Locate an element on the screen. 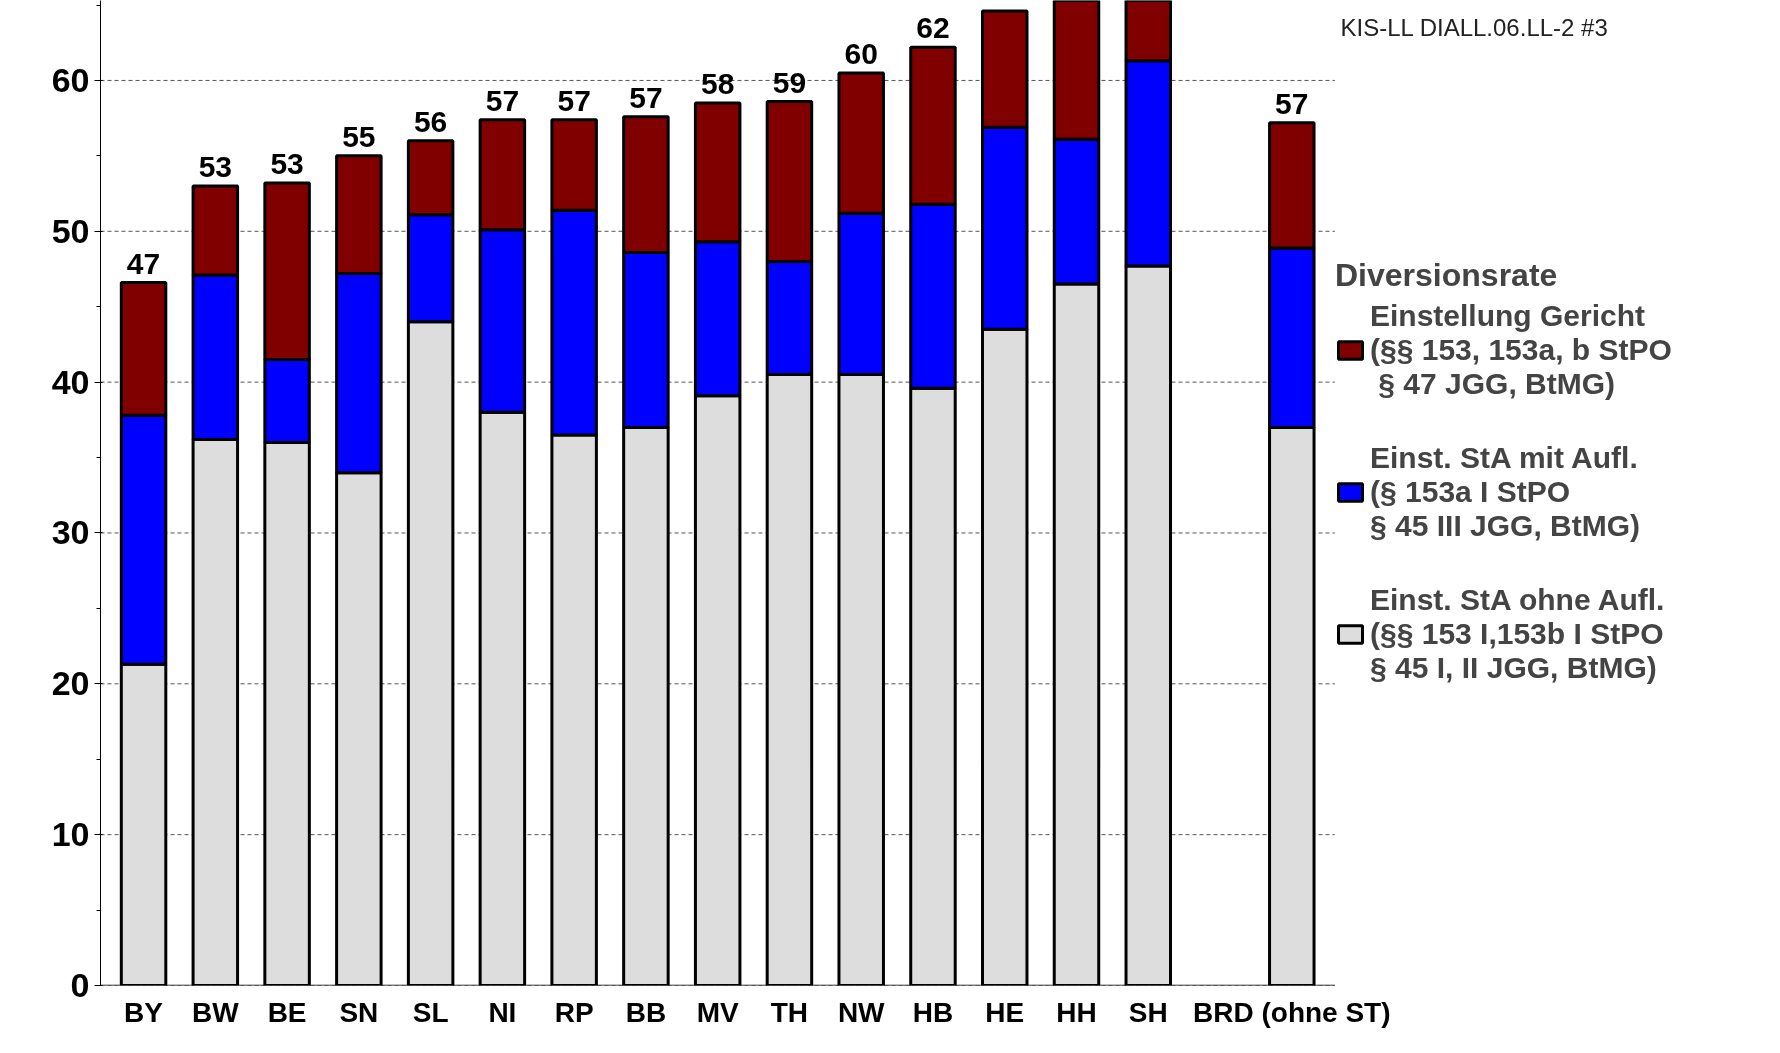  legend-label: Einstellung Gericht (§§ 153, 153a, b StPO § 47 JGG, BtMG) is located at coordinates (1521, 350).